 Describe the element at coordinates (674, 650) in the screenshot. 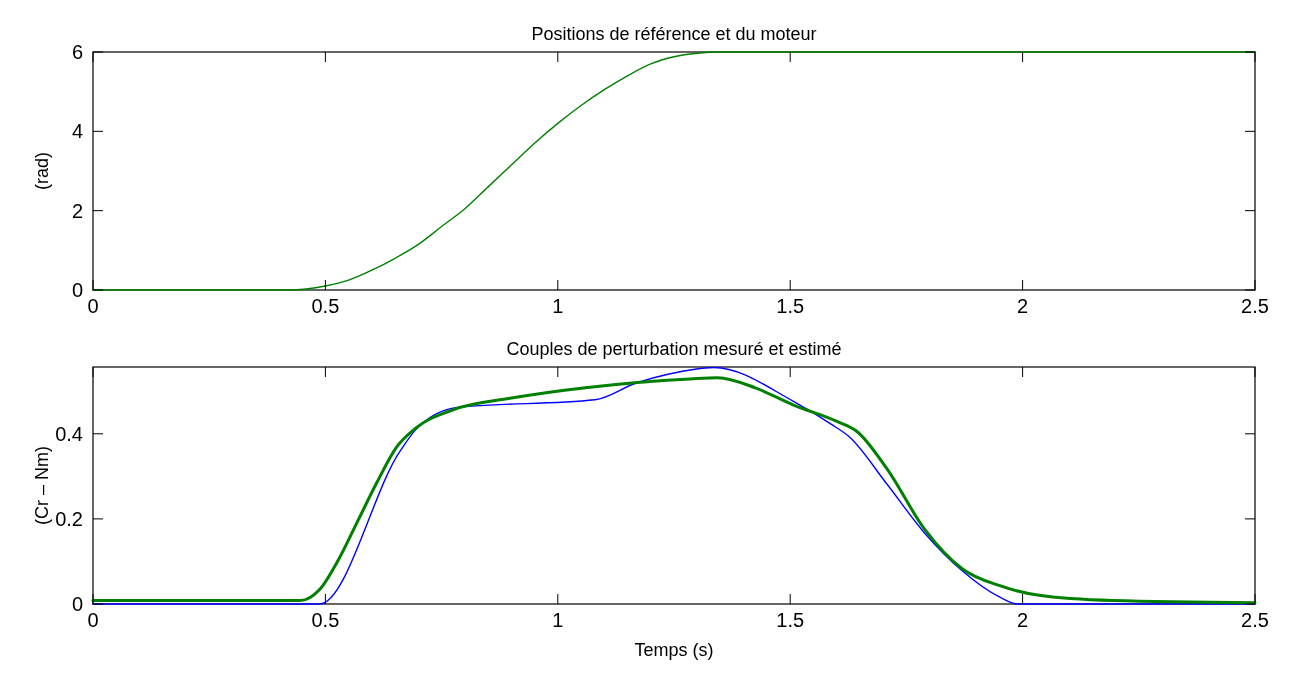

I see `x-axis-title: Temps (s)` at that location.